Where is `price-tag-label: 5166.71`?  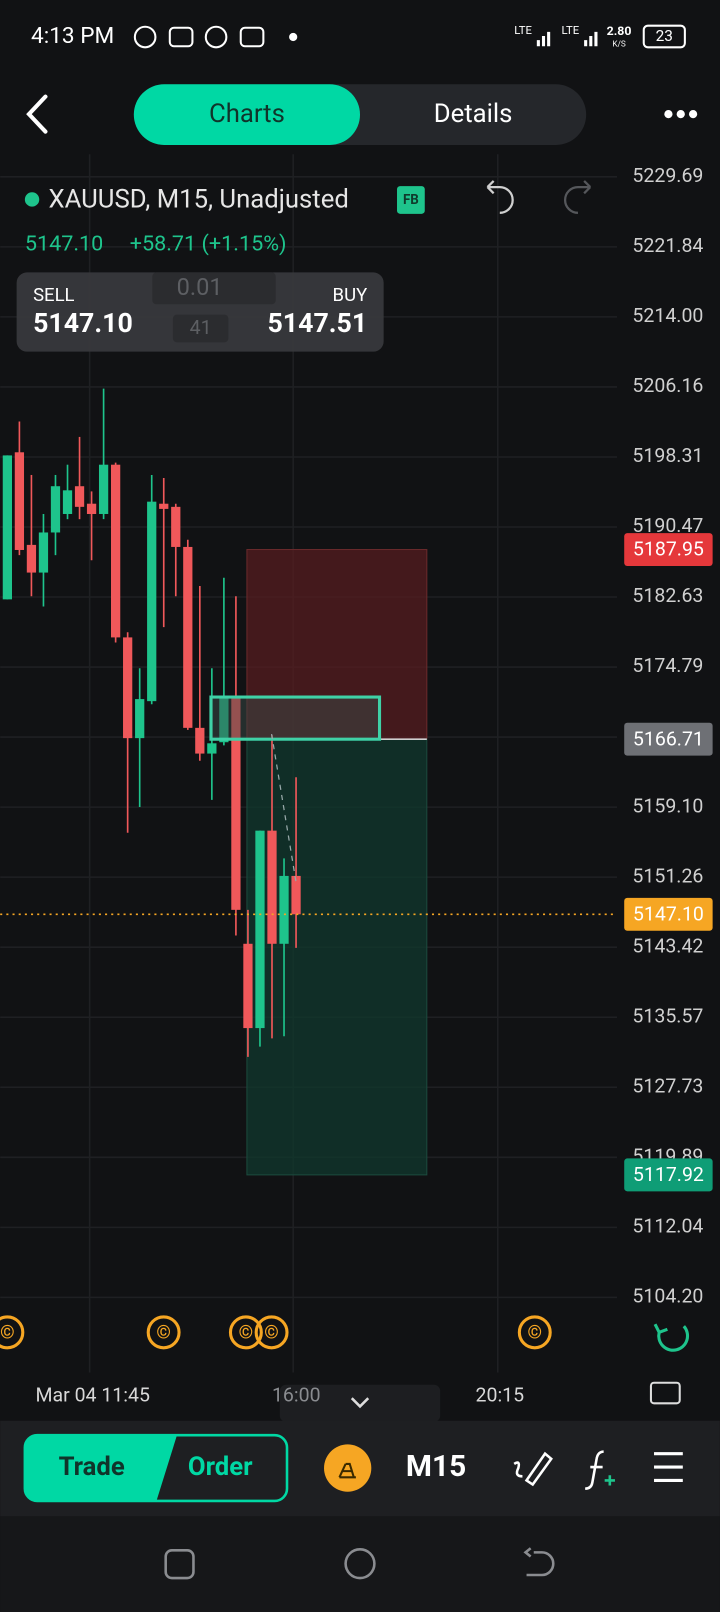 price-tag-label: 5166.71 is located at coordinates (668, 738).